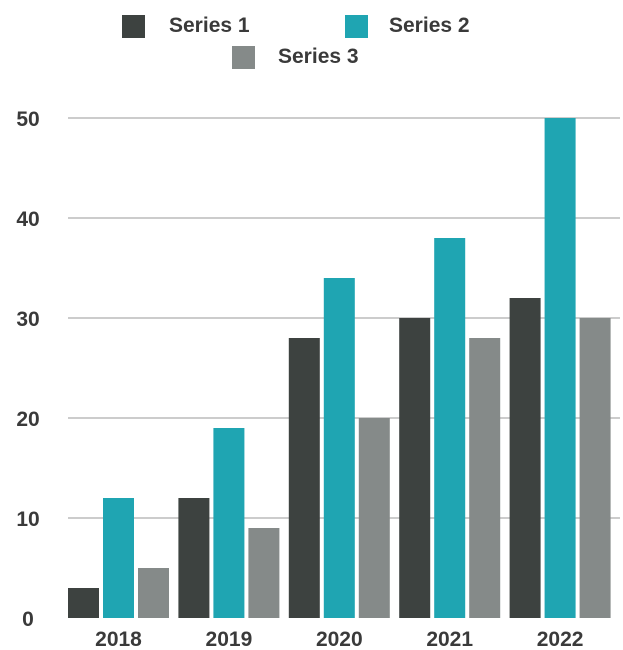 Image resolution: width=623 pixels, height=650 pixels. I want to click on x-axis: 2018 2019 2020 2021 2022, so click(339, 639).